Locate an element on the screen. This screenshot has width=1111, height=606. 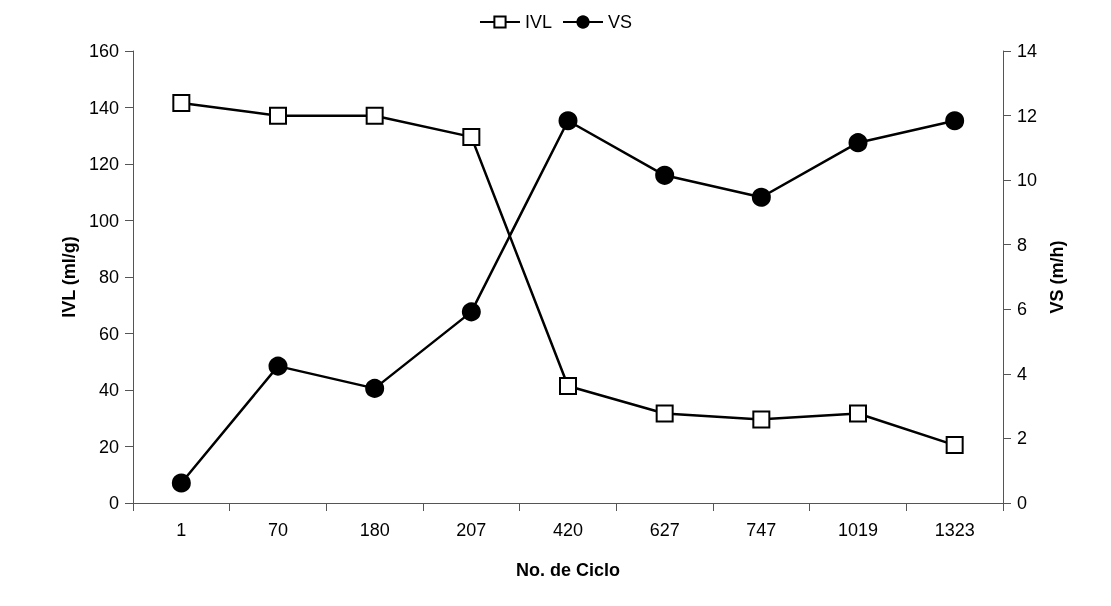
y-tick-label: 60 is located at coordinates (108, 333).